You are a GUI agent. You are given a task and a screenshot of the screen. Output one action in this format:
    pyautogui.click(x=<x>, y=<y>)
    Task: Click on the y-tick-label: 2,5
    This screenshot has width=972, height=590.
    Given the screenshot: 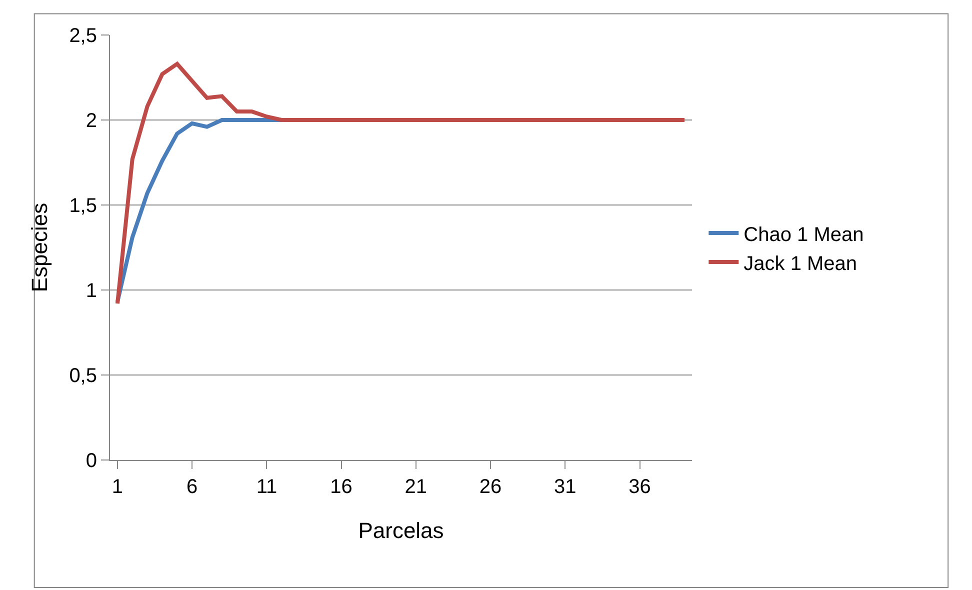 What is the action you would take?
    pyautogui.click(x=83, y=36)
    